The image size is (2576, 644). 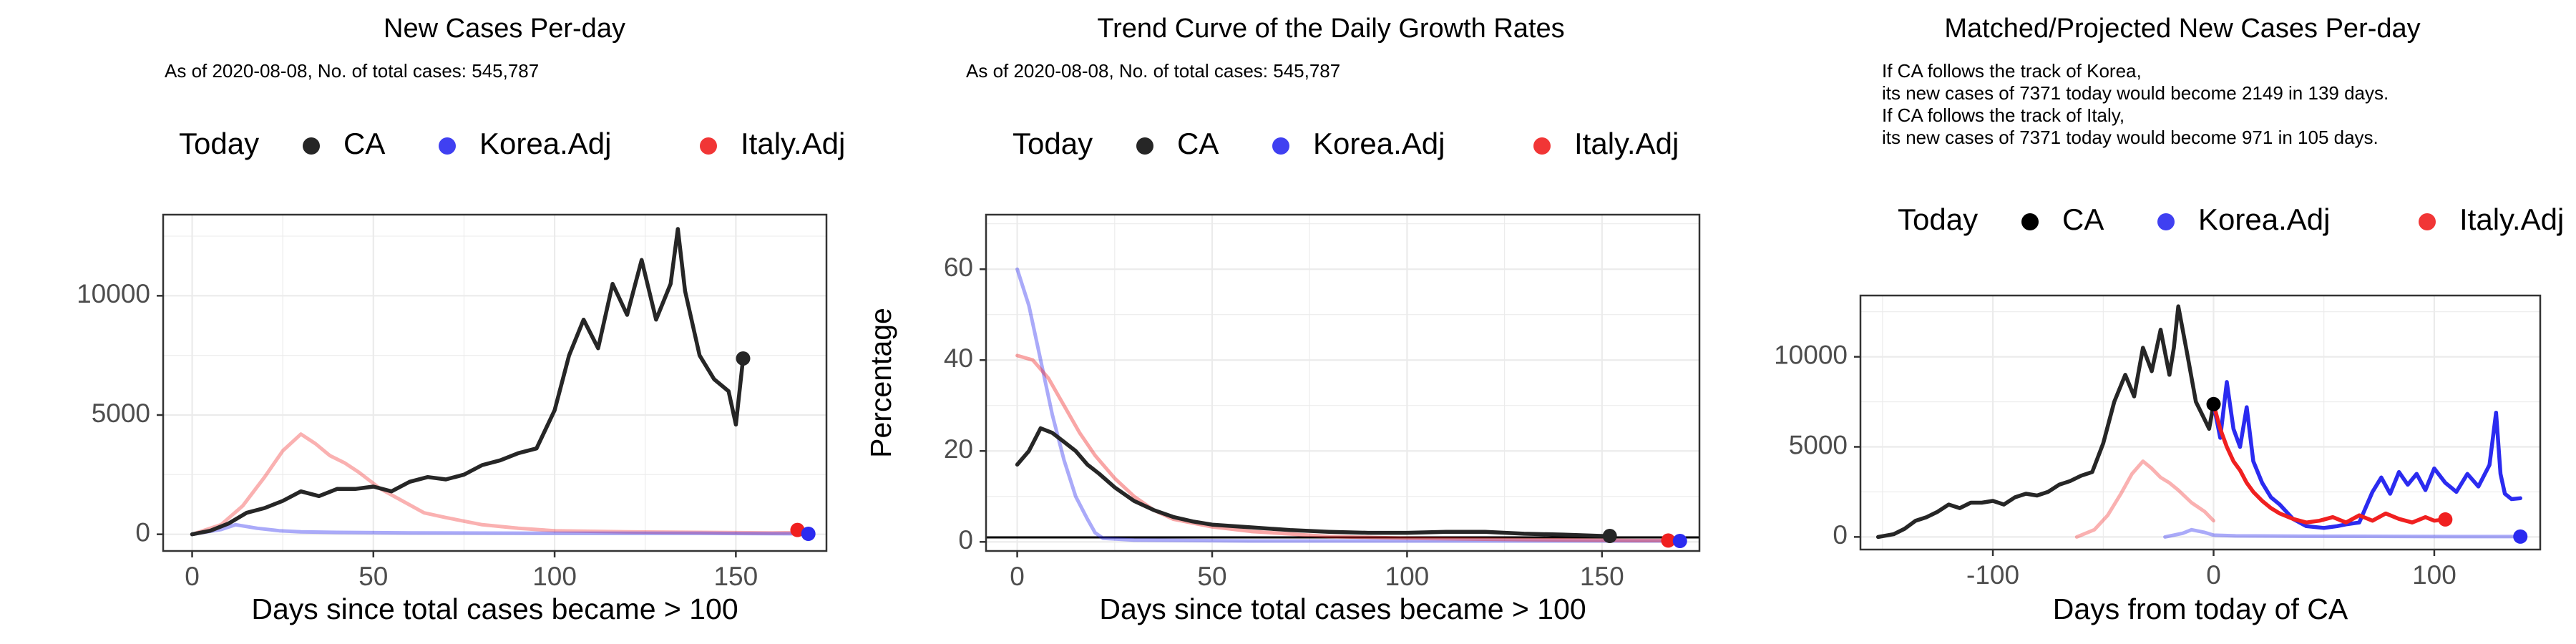 What do you see at coordinates (2329, 463) in the screenshot?
I see `series-line-italy-adj` at bounding box center [2329, 463].